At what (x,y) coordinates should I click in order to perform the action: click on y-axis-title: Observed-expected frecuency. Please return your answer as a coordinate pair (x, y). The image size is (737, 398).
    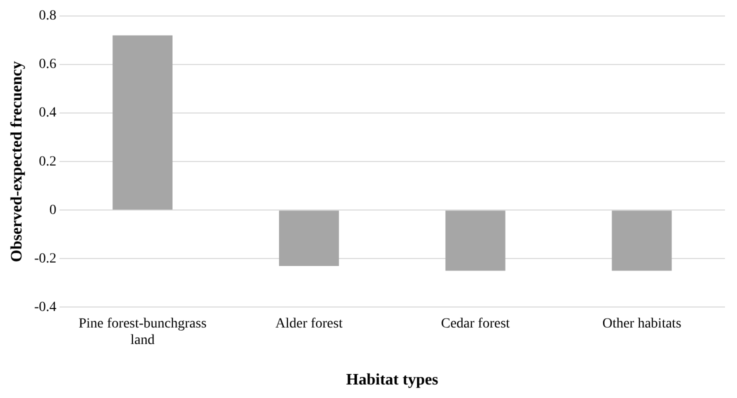
    Looking at the image, I should click on (17, 161).